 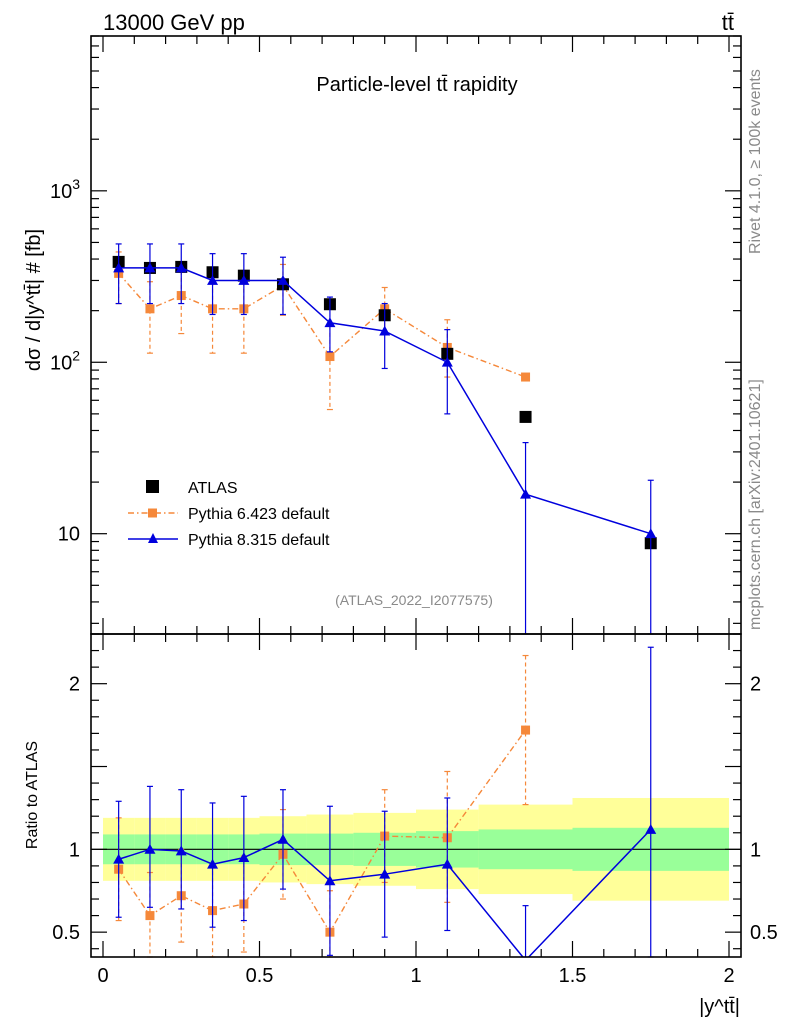 I want to click on rivet-label: Rivet 4.1.0, ≥ 100k events, so click(x=755, y=161).